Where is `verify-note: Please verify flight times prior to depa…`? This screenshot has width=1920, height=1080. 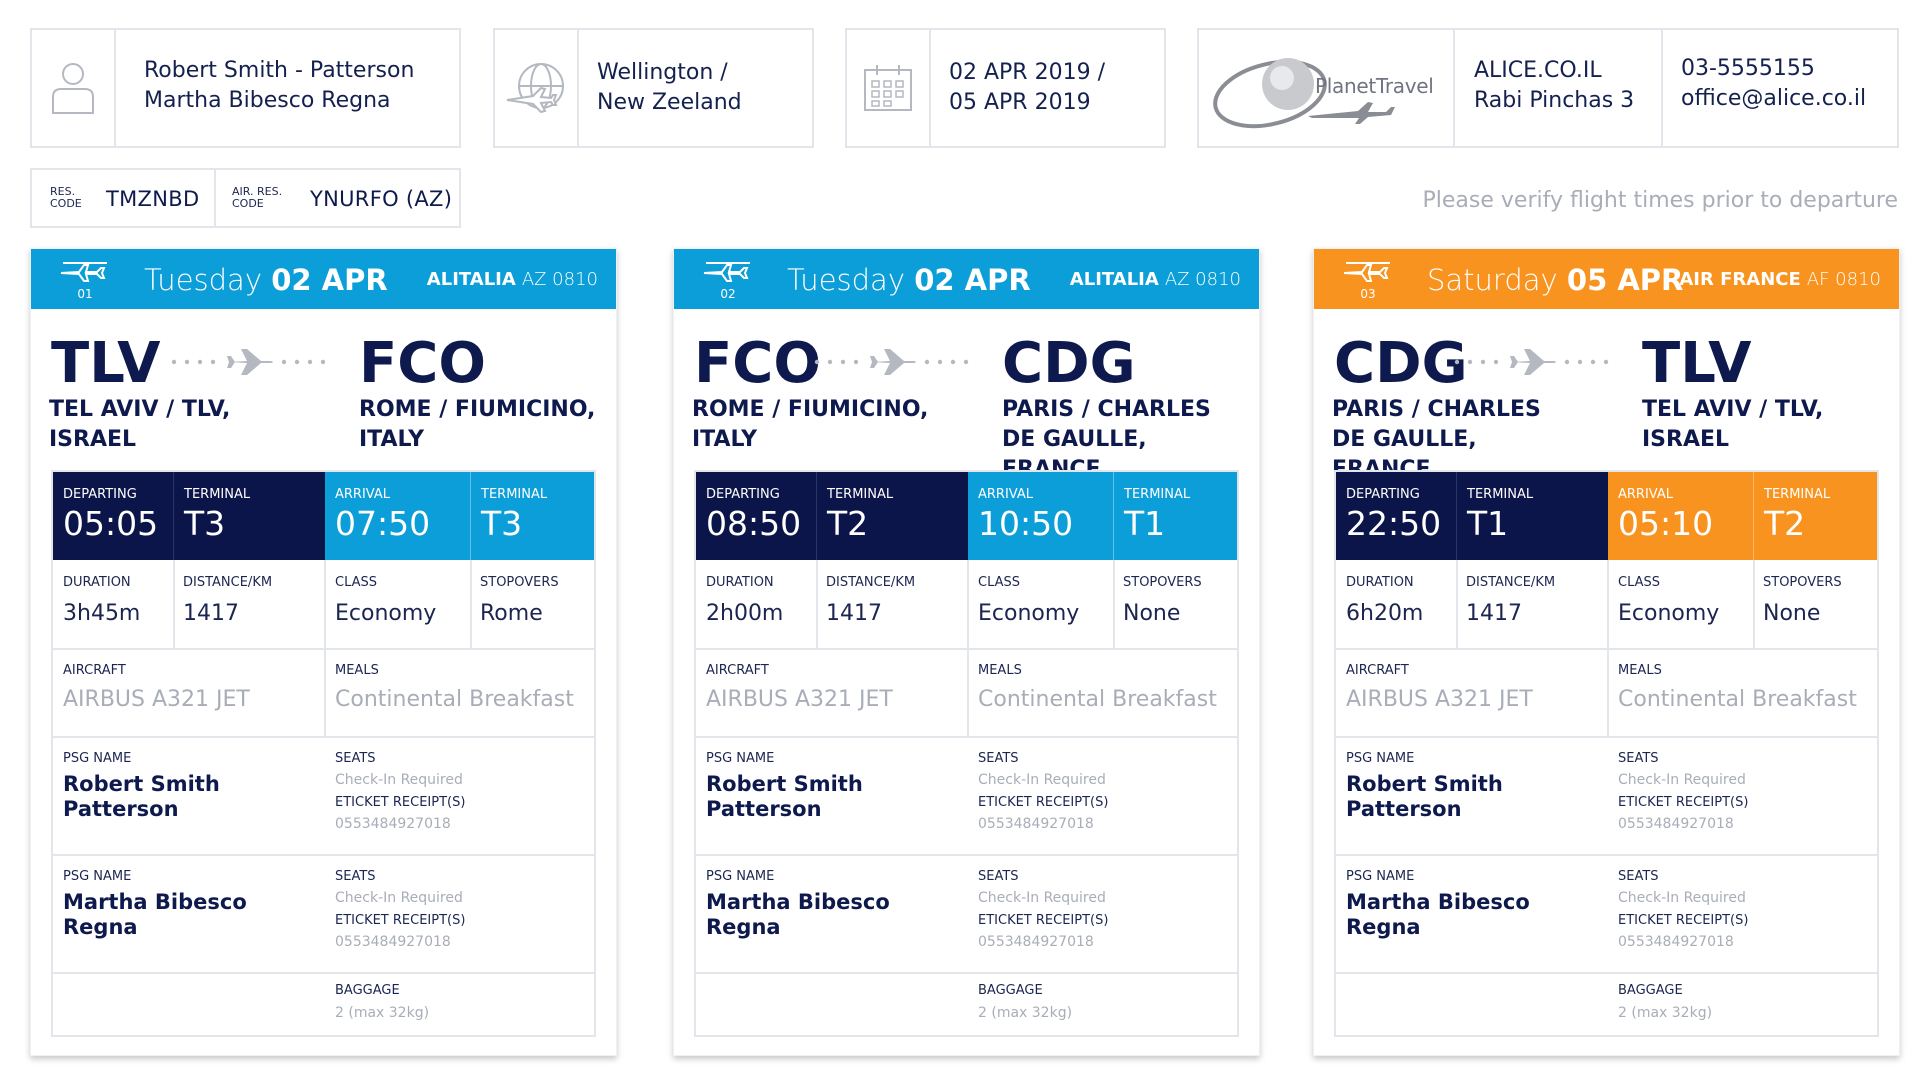 verify-note: Please verify flight times prior to depa… is located at coordinates (1660, 200).